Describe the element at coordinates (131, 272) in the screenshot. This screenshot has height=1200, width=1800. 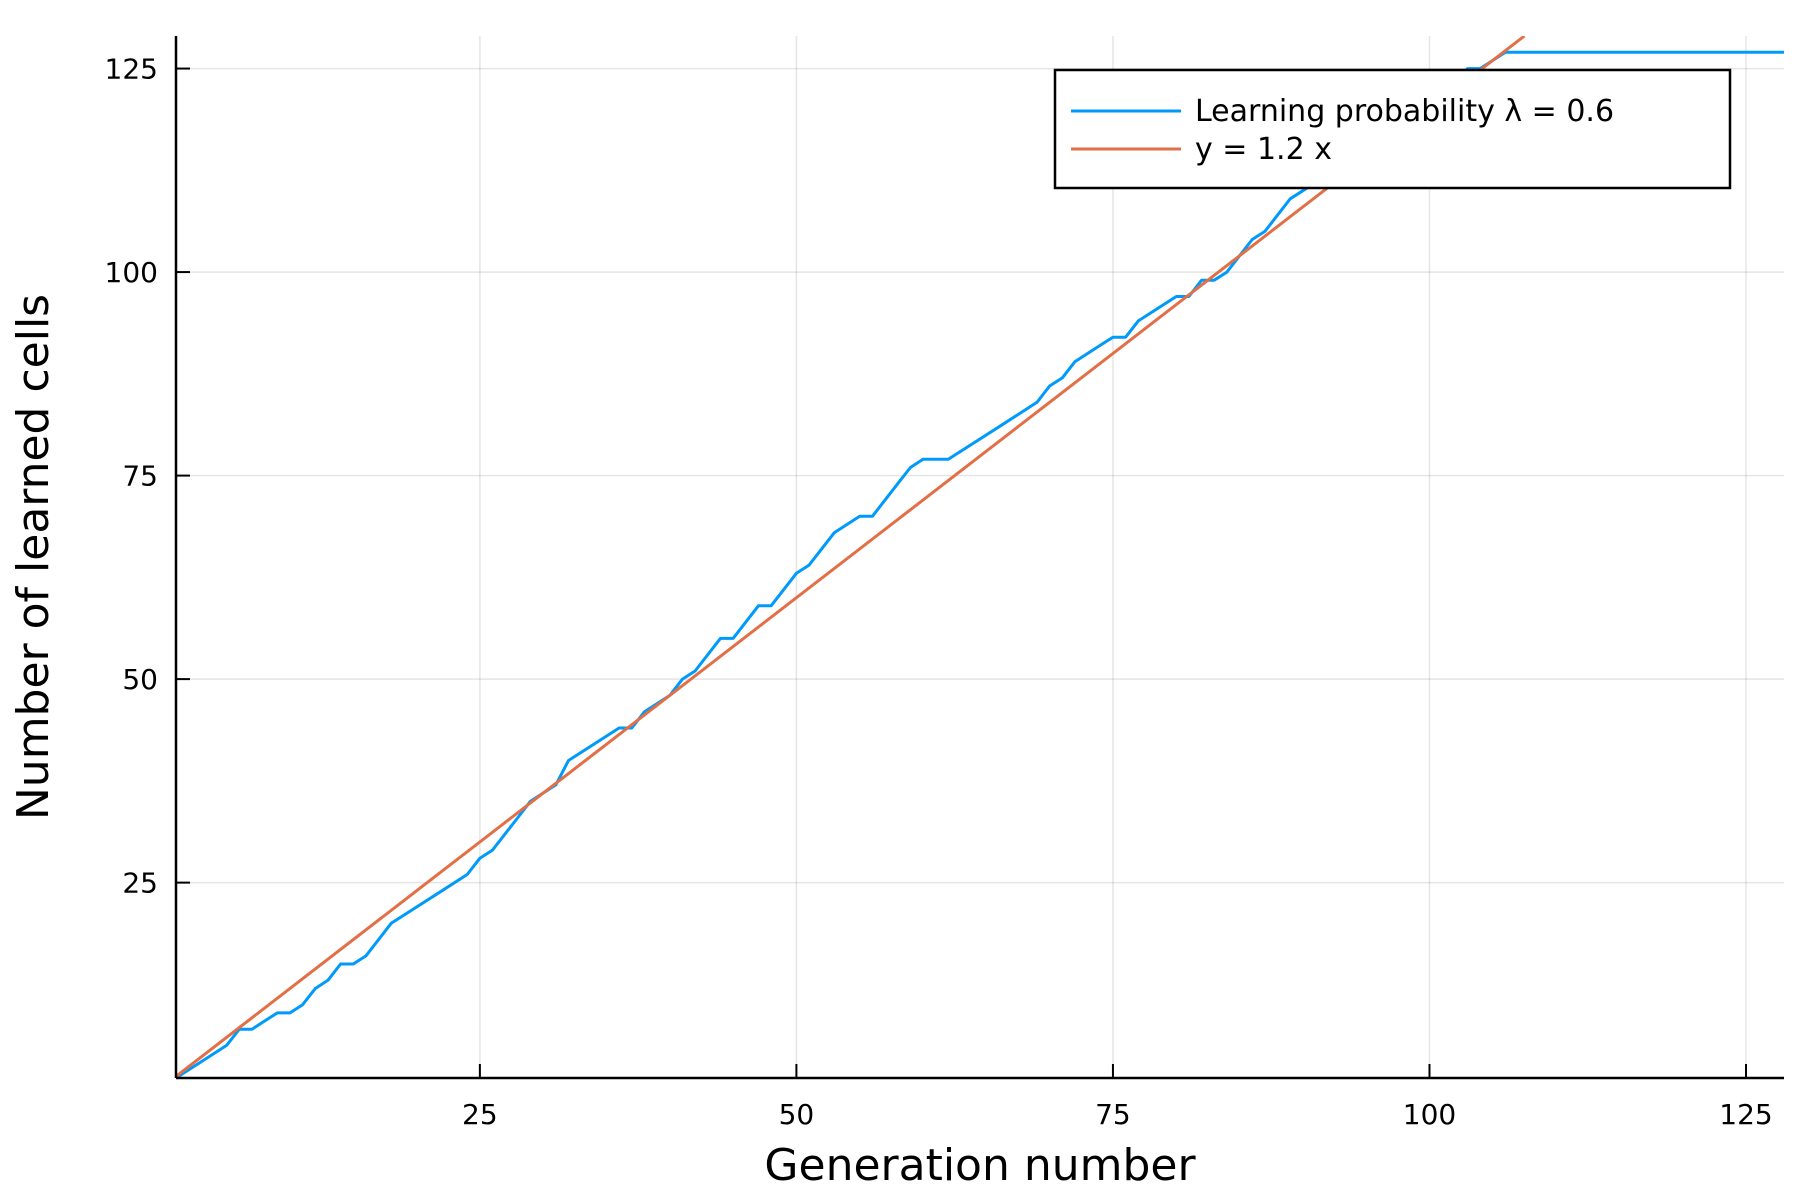
I see `y-tick-label-100: 100` at that location.